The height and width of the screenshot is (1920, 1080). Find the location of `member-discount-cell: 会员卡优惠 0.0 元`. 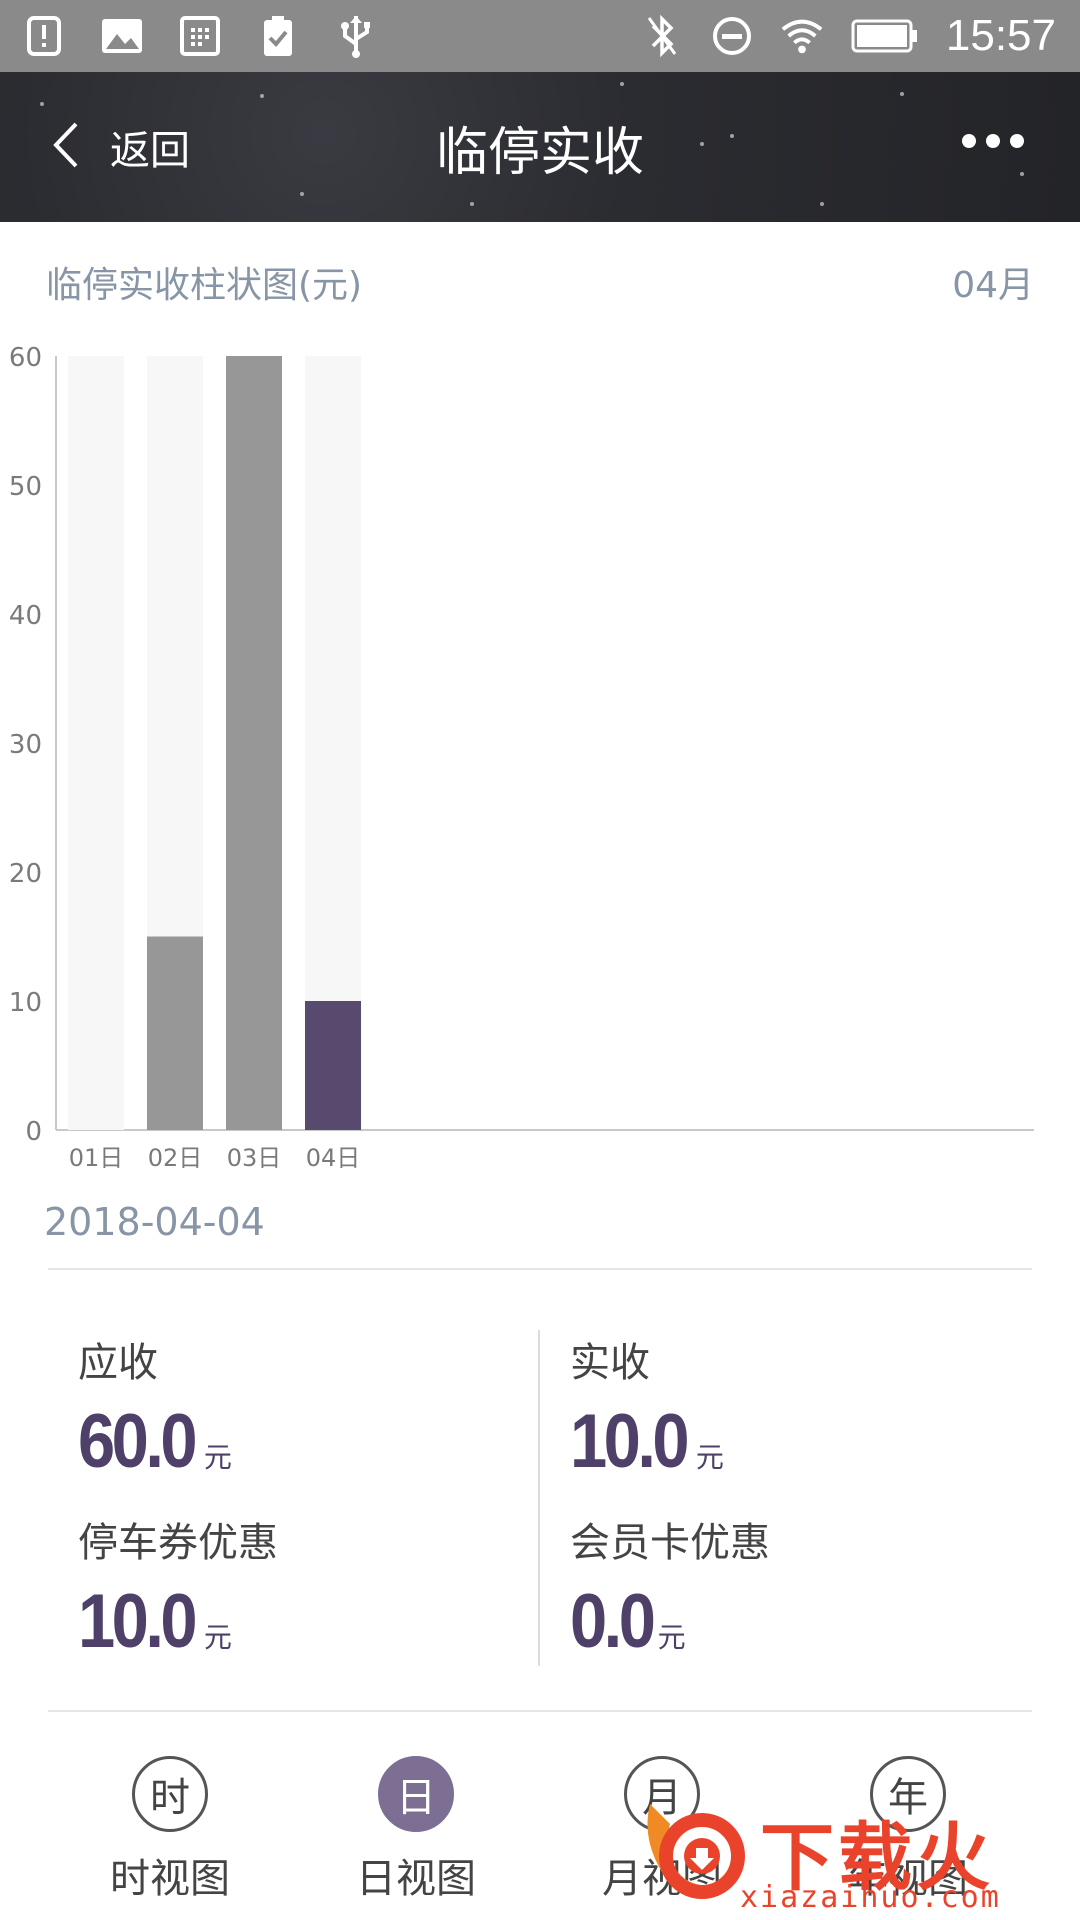

member-discount-cell: 会员卡优惠 0.0 元 is located at coordinates (670, 1587).